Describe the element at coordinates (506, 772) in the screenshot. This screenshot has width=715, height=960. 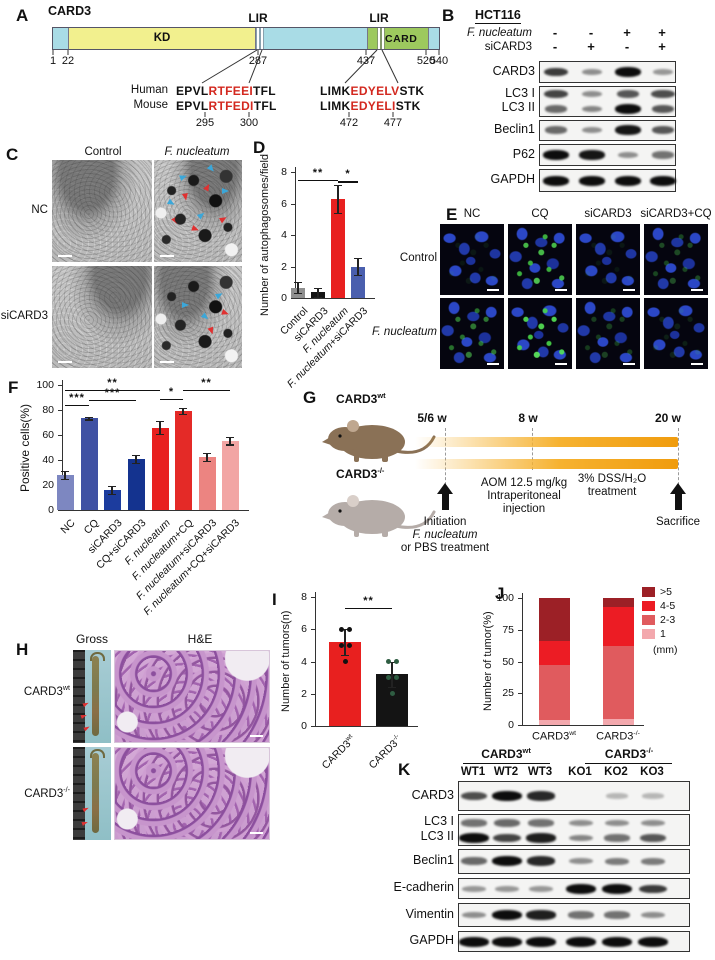
I see `lane-label: WT2` at that location.